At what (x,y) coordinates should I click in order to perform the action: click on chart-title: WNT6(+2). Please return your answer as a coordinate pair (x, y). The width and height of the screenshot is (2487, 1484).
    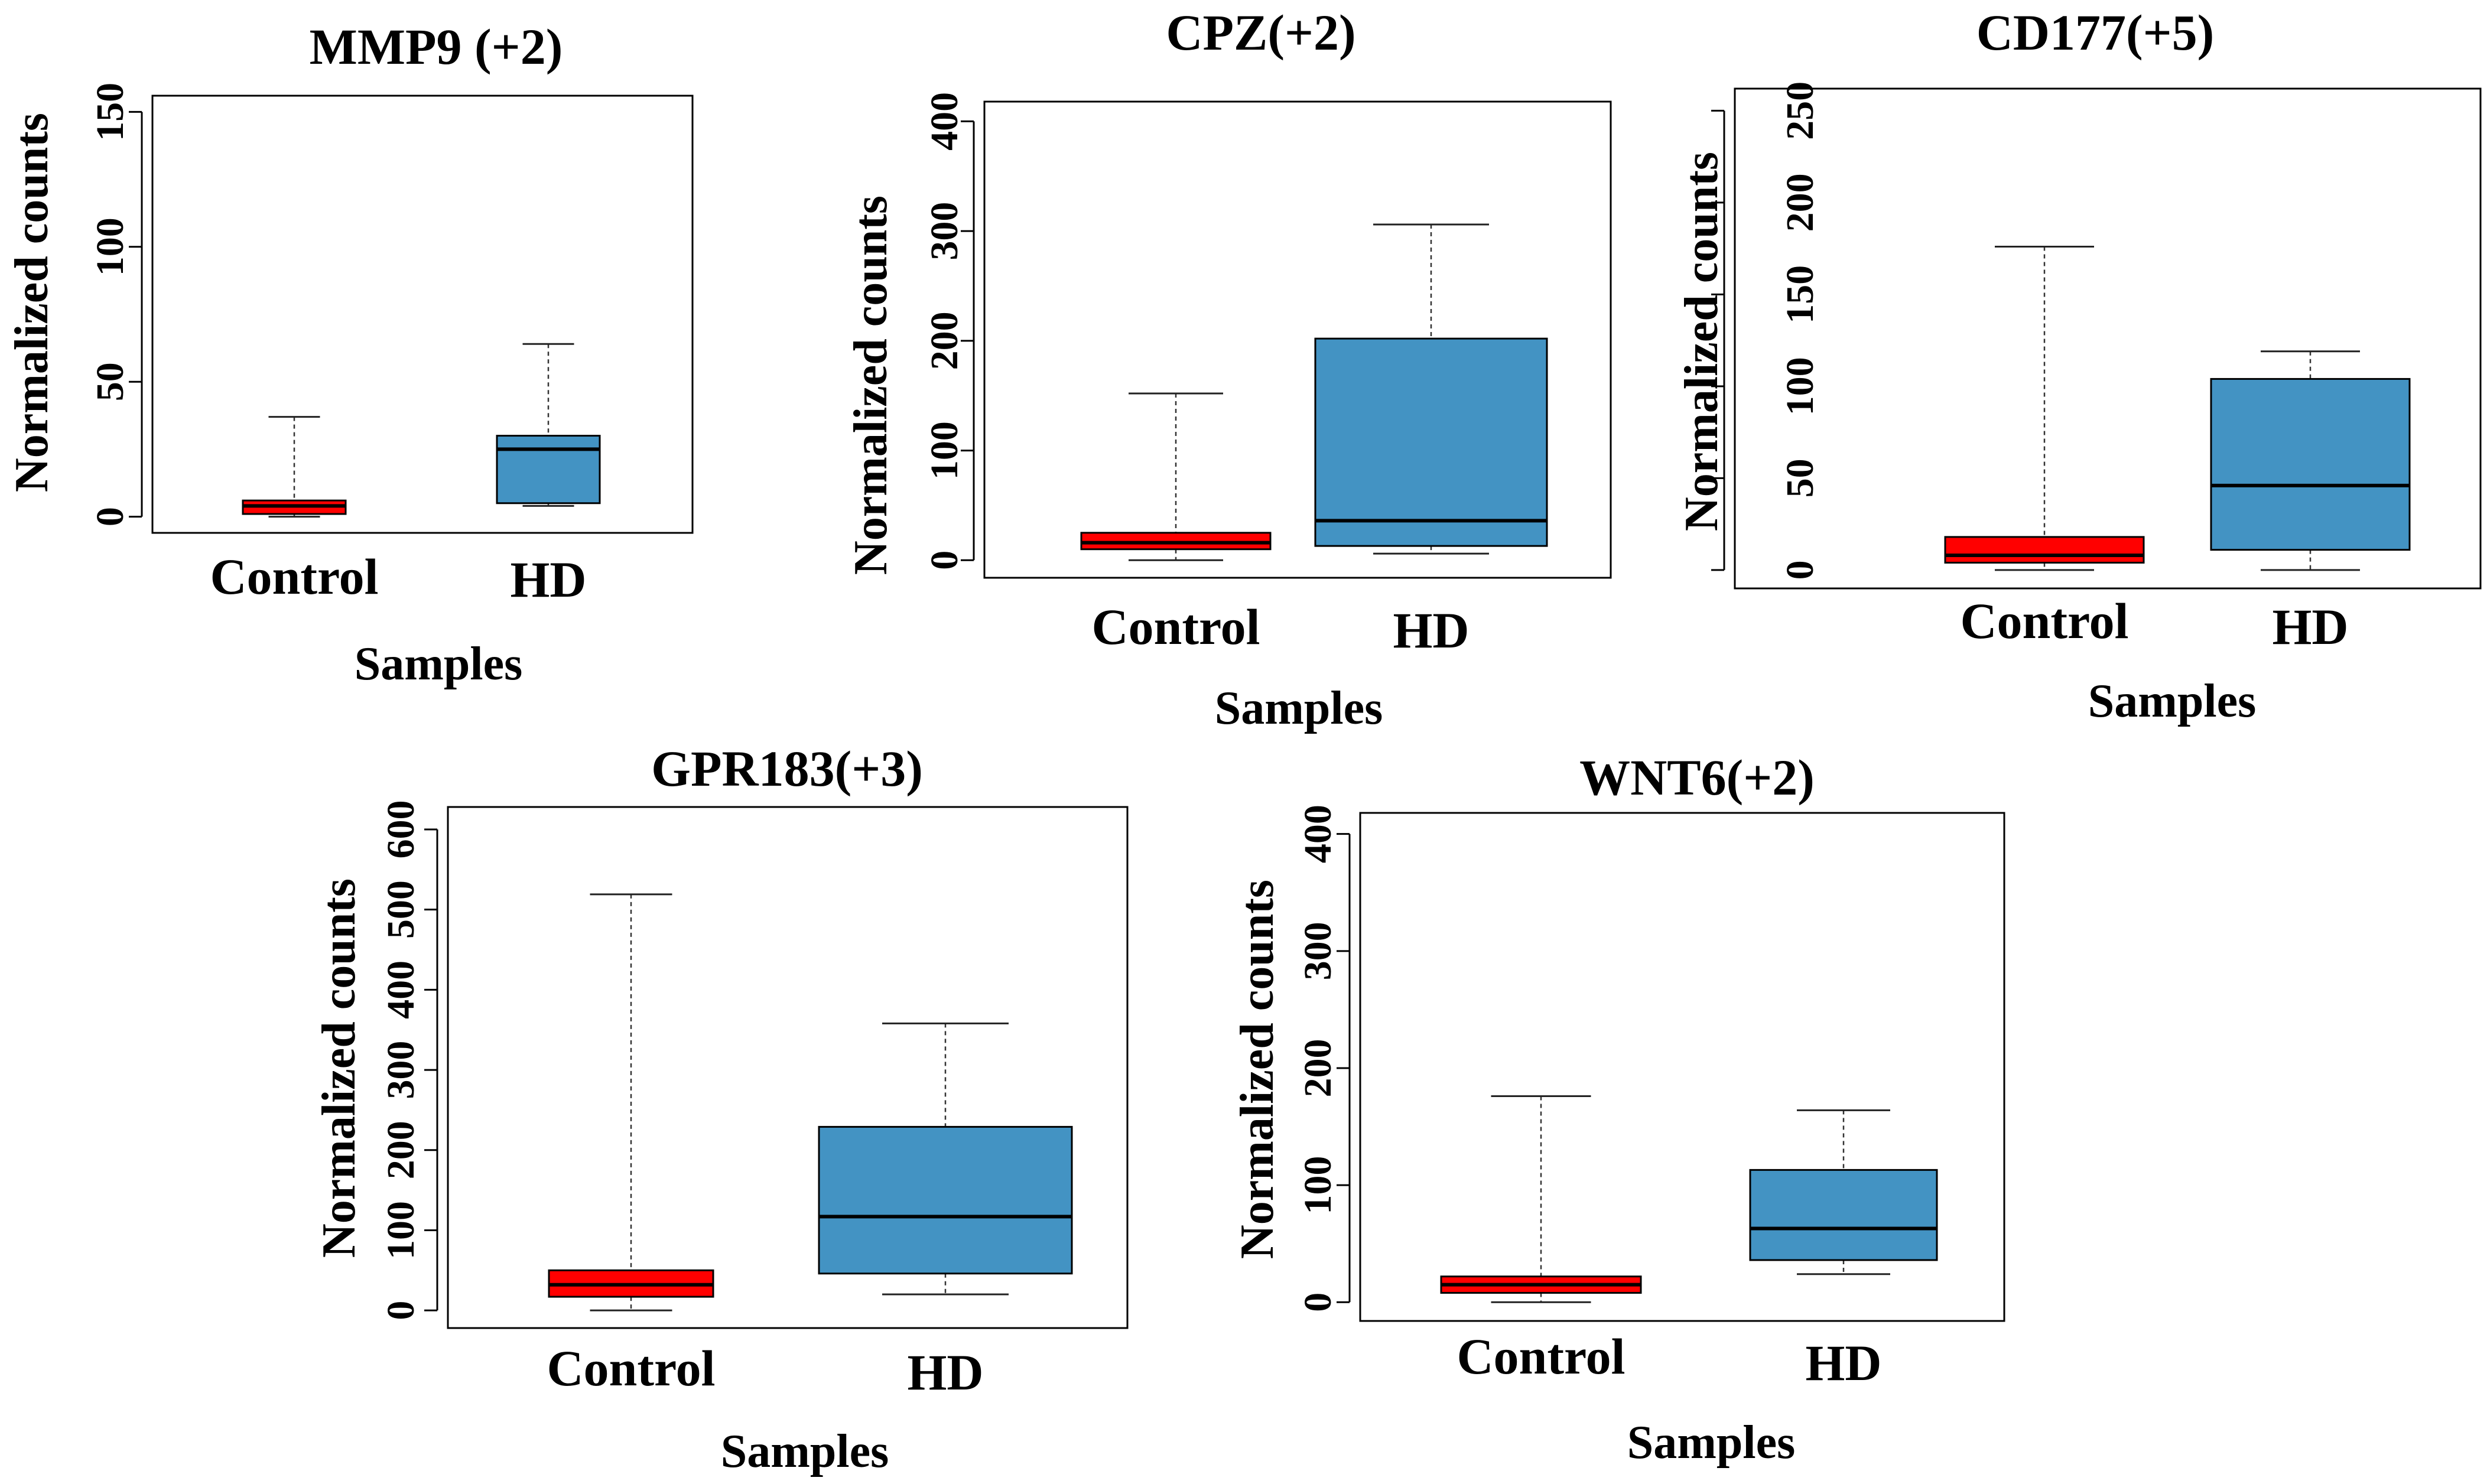
    Looking at the image, I should click on (1697, 777).